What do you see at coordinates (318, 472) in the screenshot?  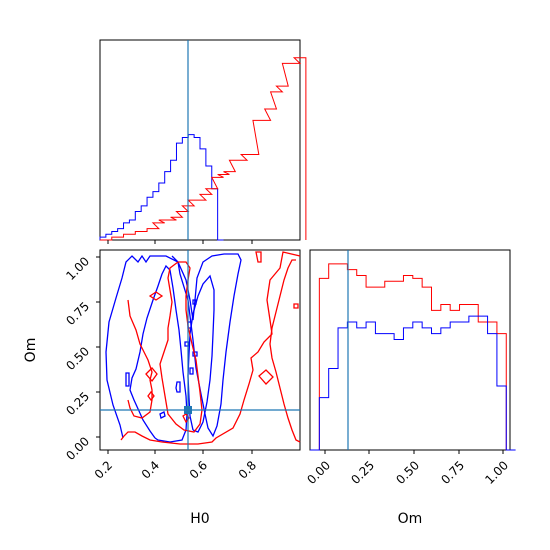 I see `om-xtick-label: 0.00` at bounding box center [318, 472].